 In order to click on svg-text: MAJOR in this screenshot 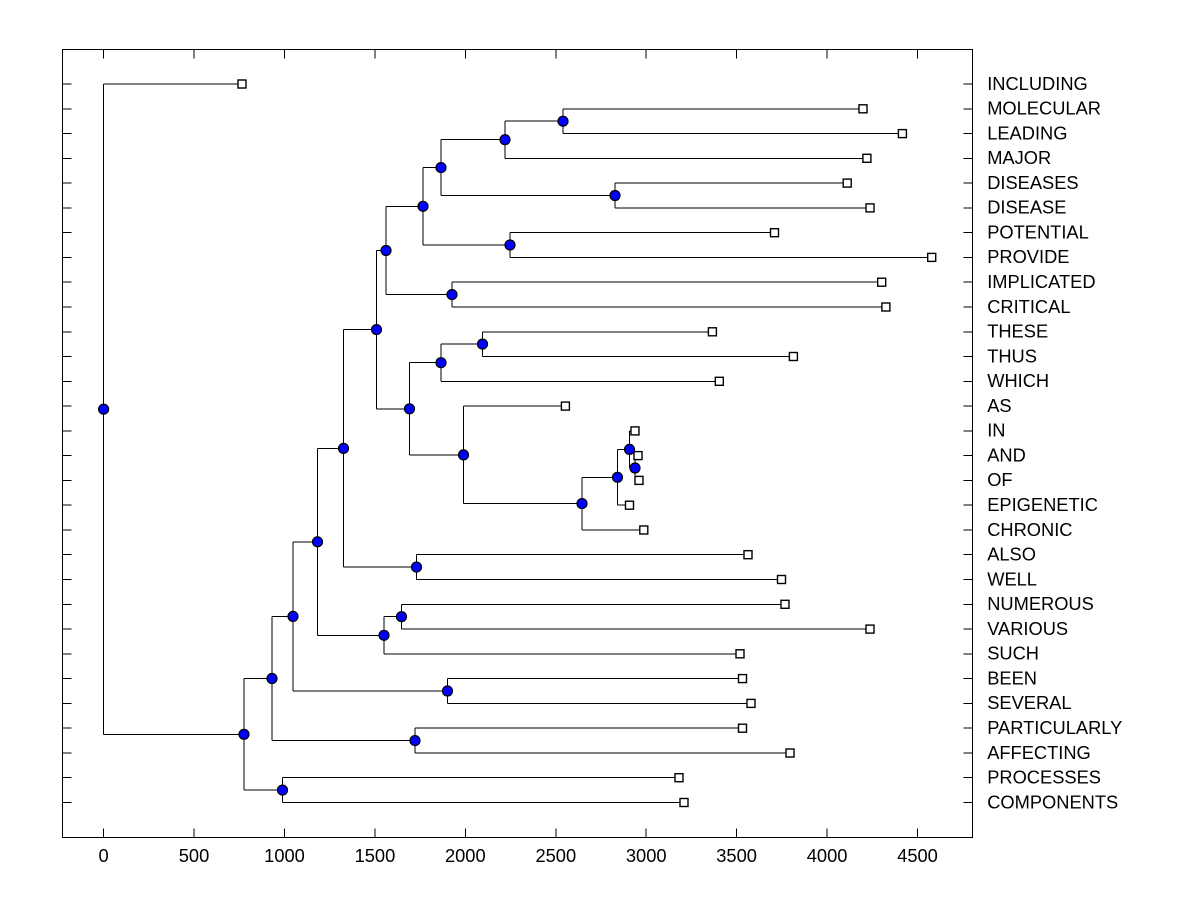, I will do `click(1019, 157)`.